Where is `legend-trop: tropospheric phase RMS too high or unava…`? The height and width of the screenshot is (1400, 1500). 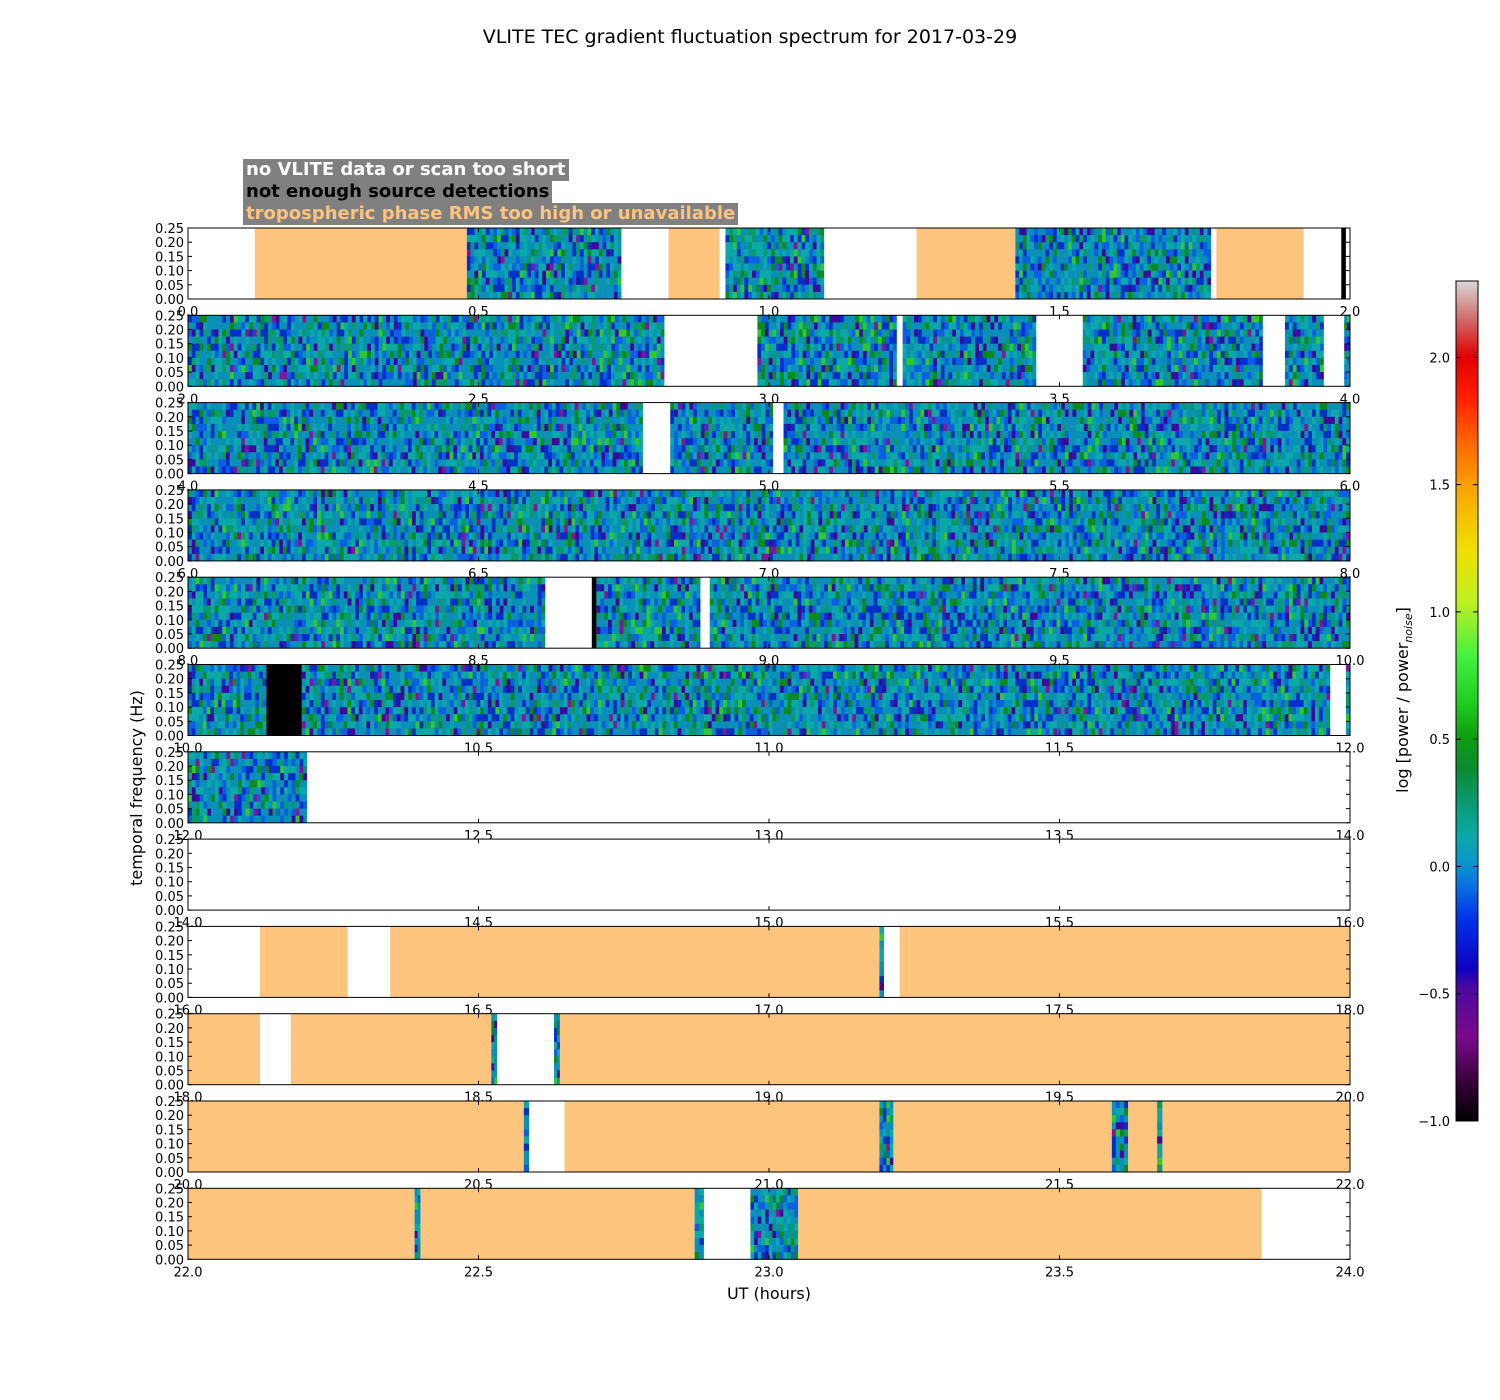
legend-trop: tropospheric phase RMS too high or unava… is located at coordinates (491, 214).